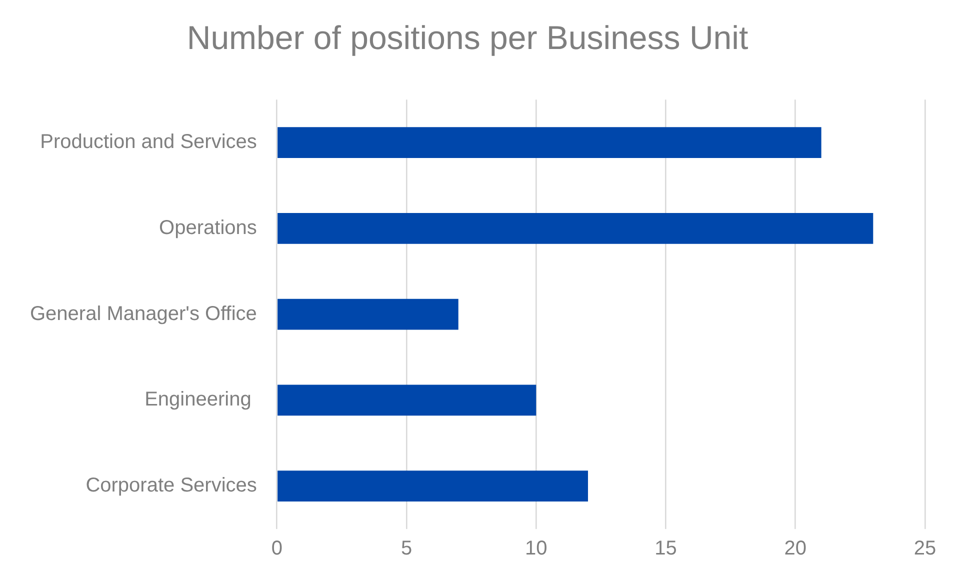 The width and height of the screenshot is (953, 575). What do you see at coordinates (925, 549) in the screenshot?
I see `x-tick-label: 25` at bounding box center [925, 549].